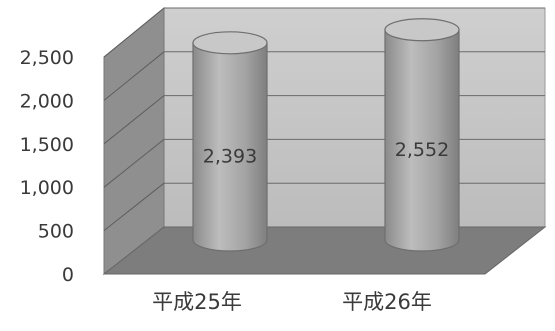 This screenshot has width=555, height=331. What do you see at coordinates (422, 150) in the screenshot?
I see `data-label: 2,552` at bounding box center [422, 150].